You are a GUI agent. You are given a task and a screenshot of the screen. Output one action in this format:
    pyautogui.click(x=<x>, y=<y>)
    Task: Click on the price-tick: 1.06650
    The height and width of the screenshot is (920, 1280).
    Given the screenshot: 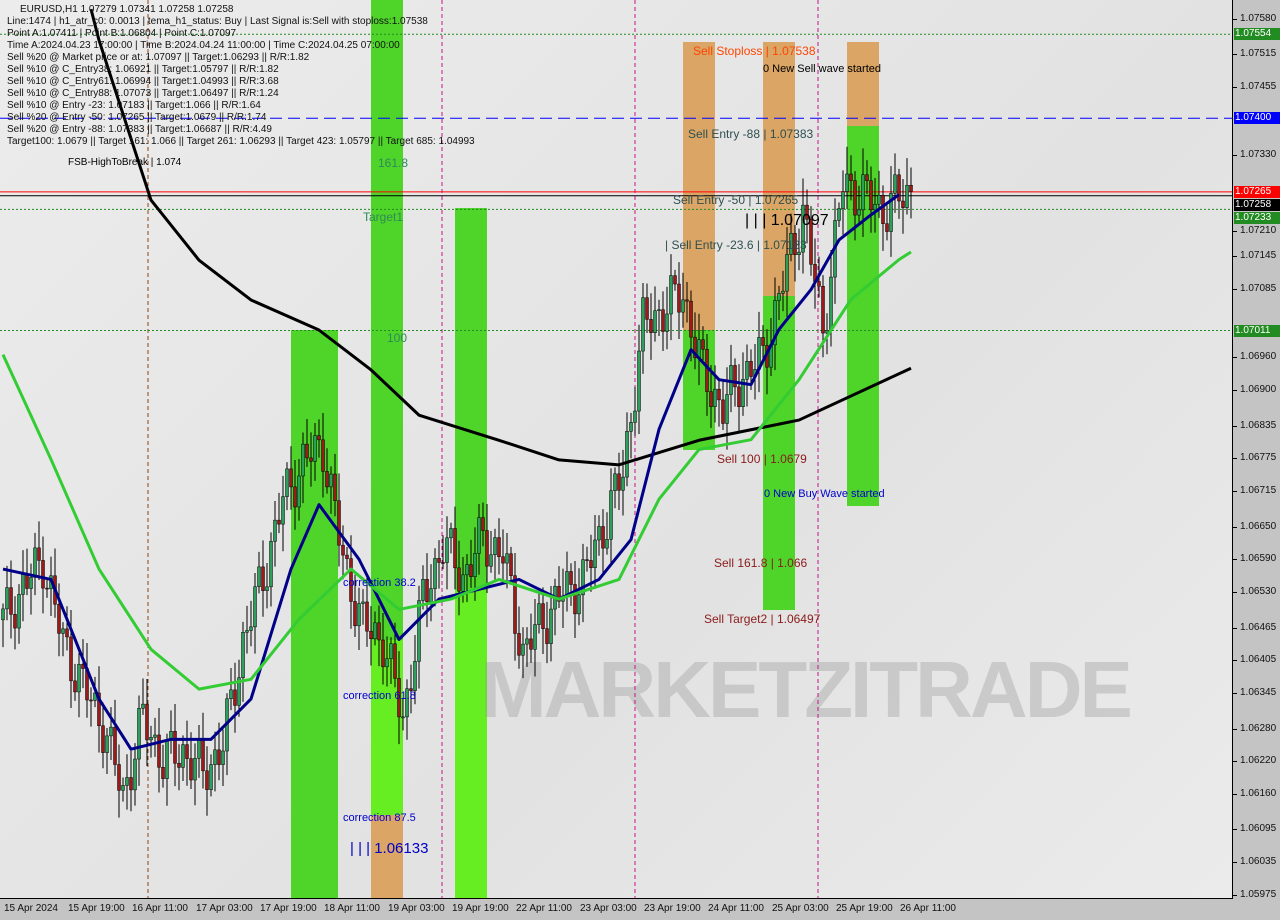 What is the action you would take?
    pyautogui.click(x=1254, y=526)
    